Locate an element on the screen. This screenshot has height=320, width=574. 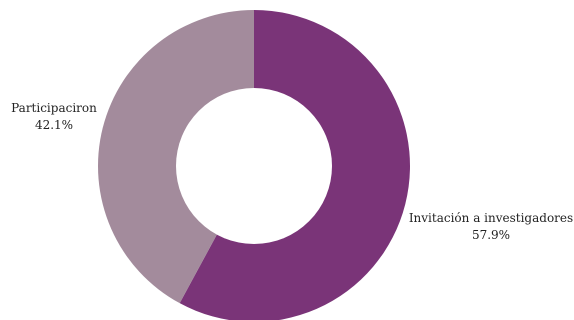
slice-value-label-2: 42.1% is located at coordinates (54, 125).